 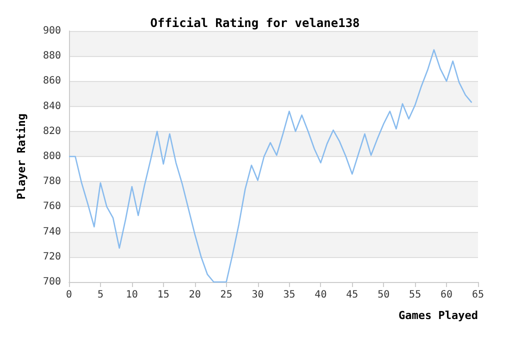 What do you see at coordinates (258, 295) in the screenshot?
I see `x-tick-label: 30` at bounding box center [258, 295].